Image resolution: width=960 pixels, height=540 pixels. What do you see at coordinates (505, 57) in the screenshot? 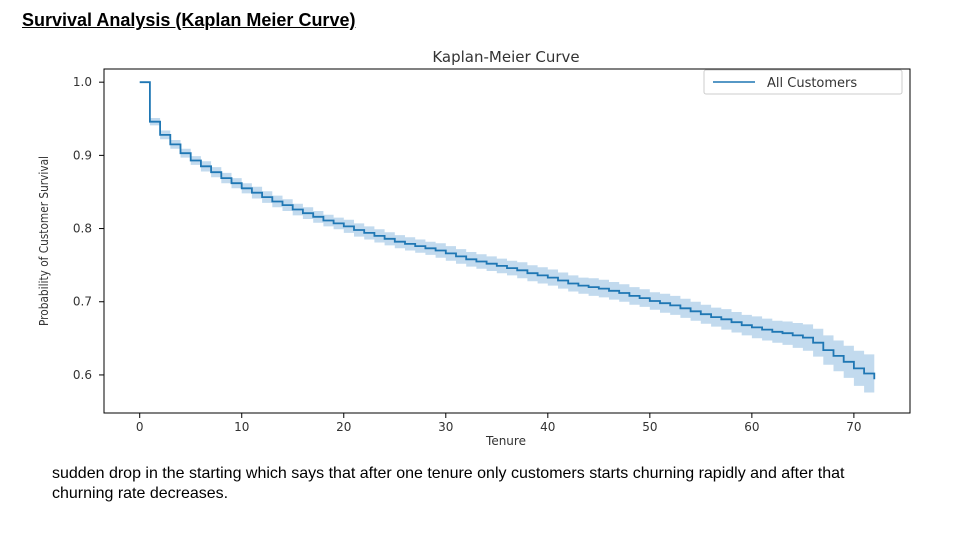
I see `chart-title: Kaplan-Meier Curve` at bounding box center [505, 57].